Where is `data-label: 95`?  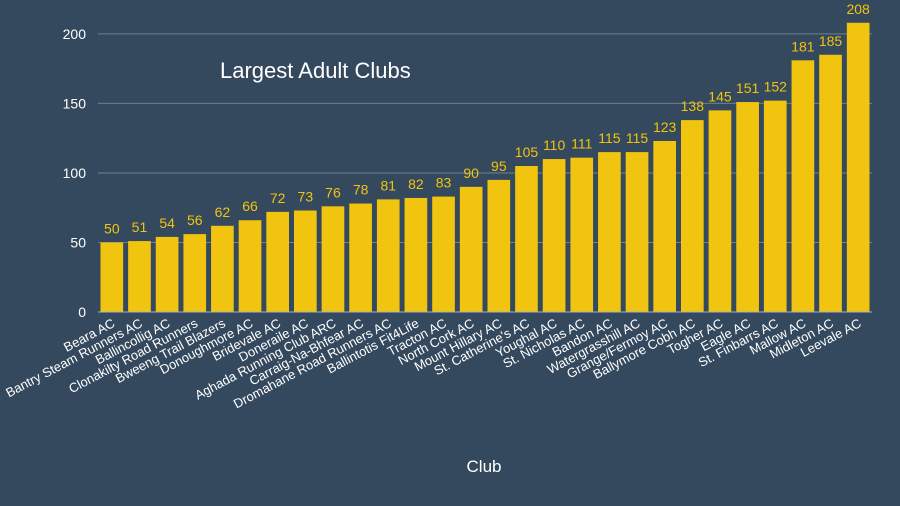
data-label: 95 is located at coordinates (499, 166).